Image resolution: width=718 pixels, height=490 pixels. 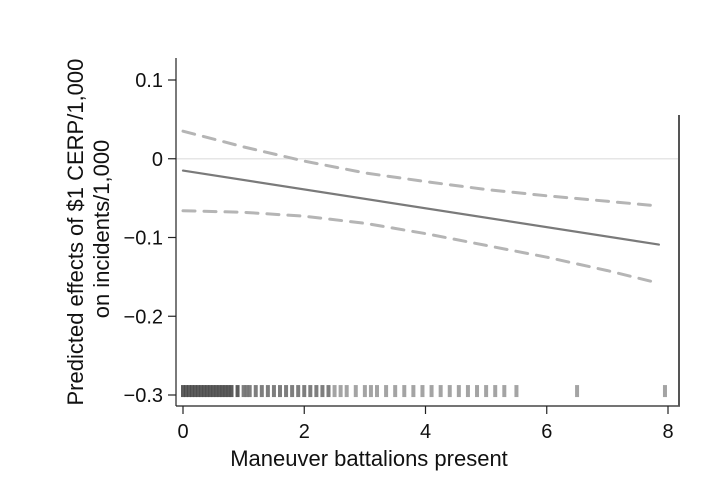 I want to click on y-ticks-group: 0.1 0 −0.1 −0.2 −0.3, so click(x=150, y=238).